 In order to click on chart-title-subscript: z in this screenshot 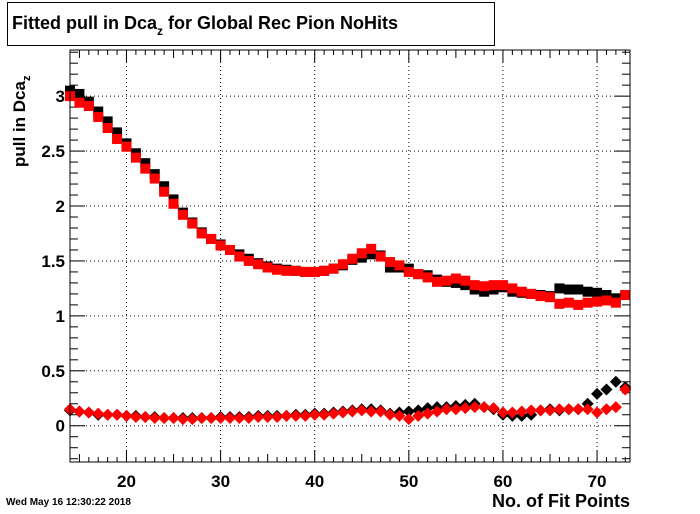, I will do `click(160, 31)`.